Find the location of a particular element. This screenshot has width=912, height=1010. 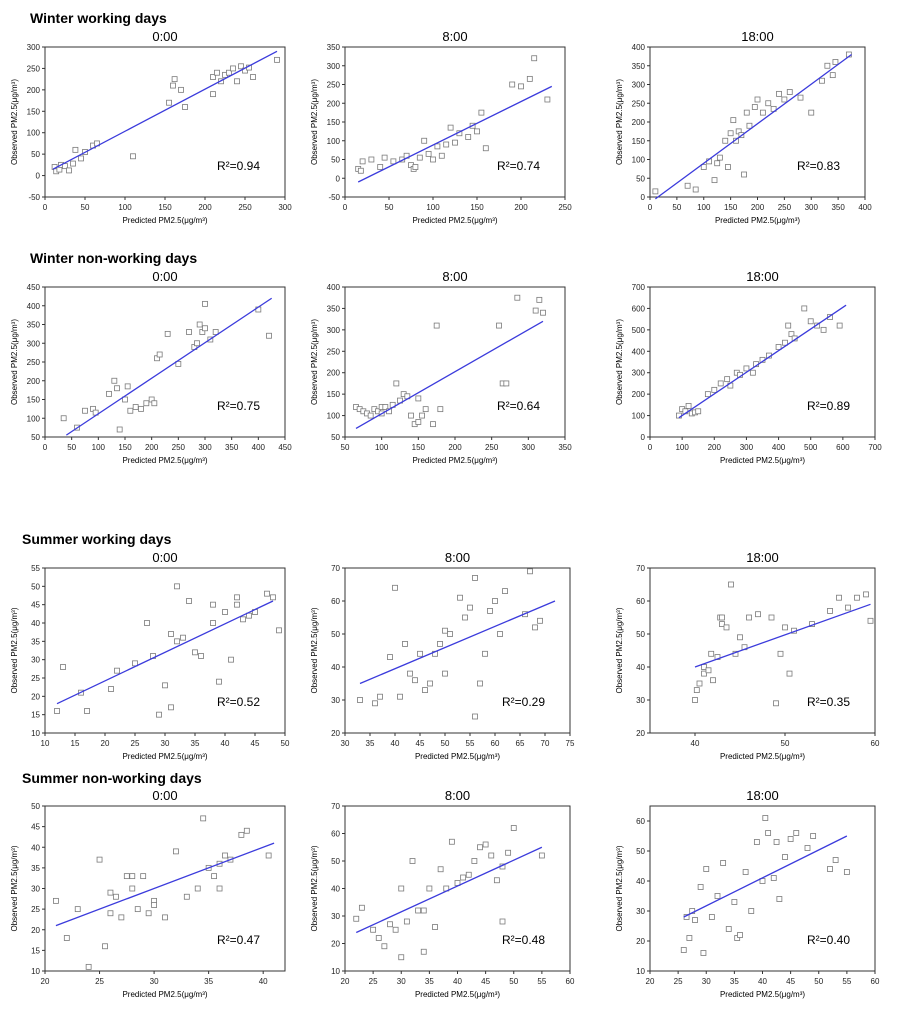

sn8-x-tick-label-4: 40 is located at coordinates (457, 981).